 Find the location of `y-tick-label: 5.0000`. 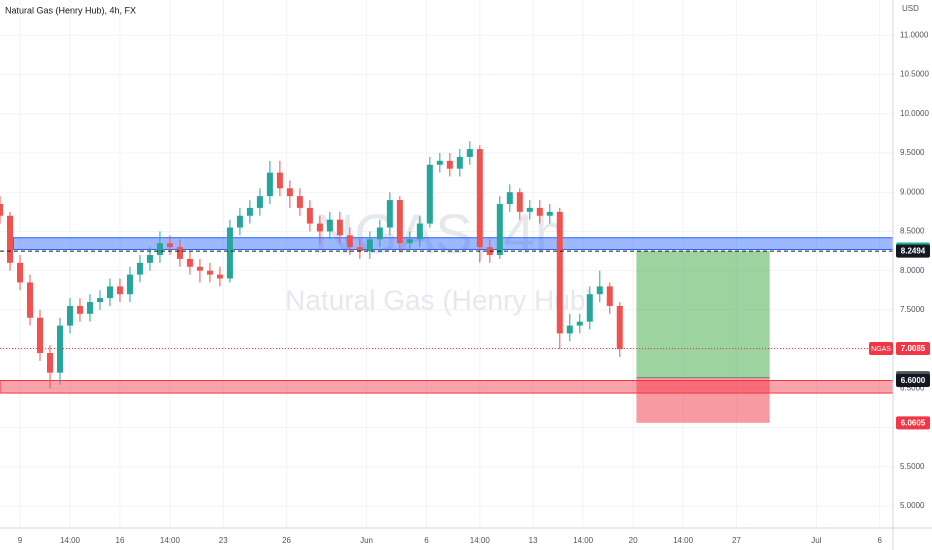

y-tick-label: 5.0000 is located at coordinates (912, 505).